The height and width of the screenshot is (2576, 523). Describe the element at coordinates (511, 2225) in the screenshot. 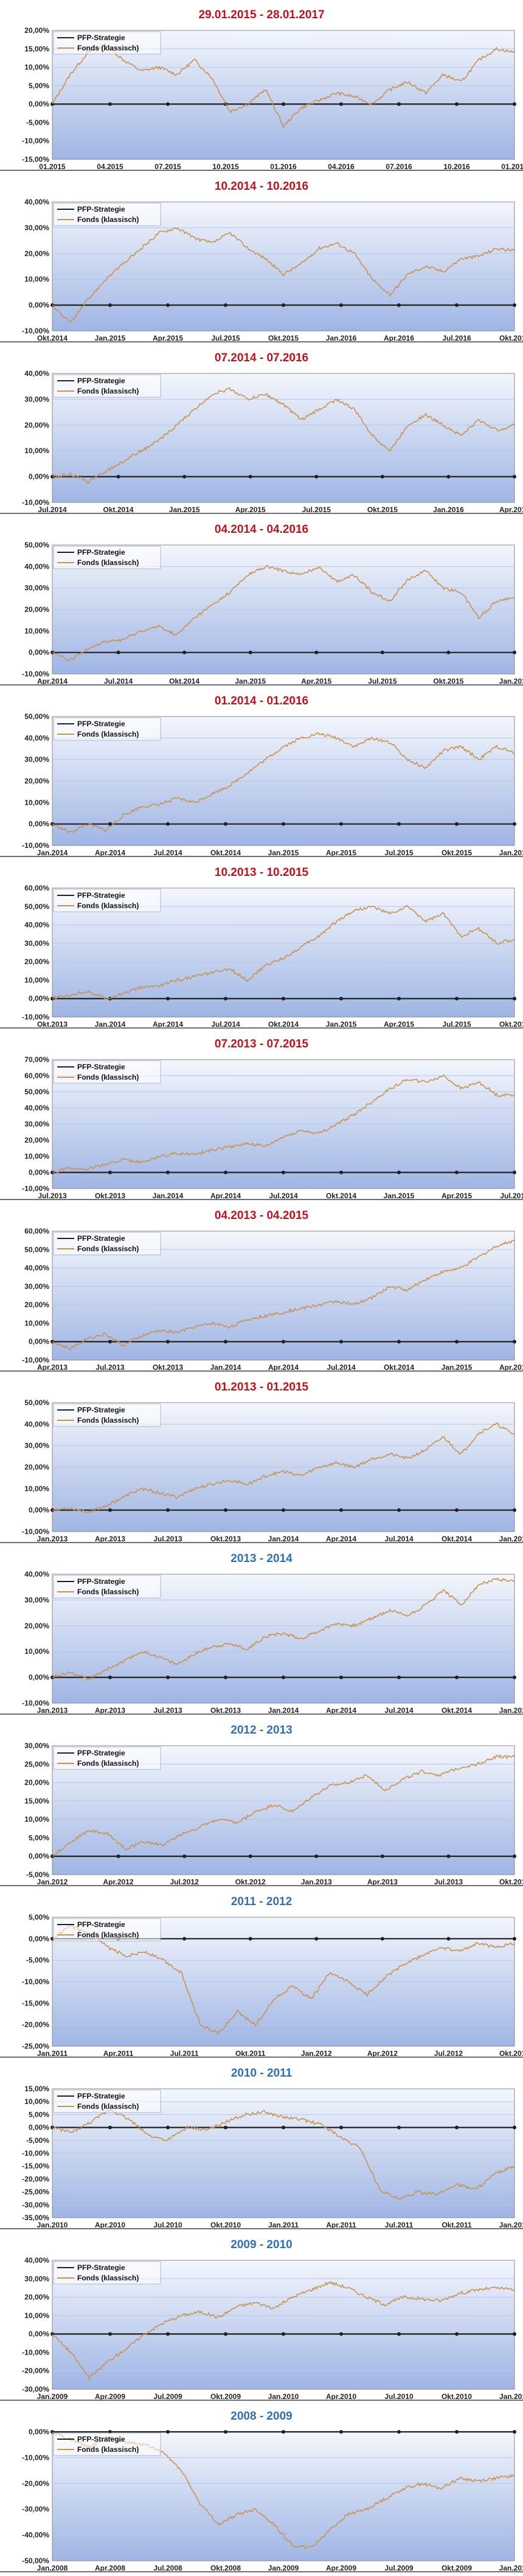

I see `x-tick-label: Jan.2012` at that location.